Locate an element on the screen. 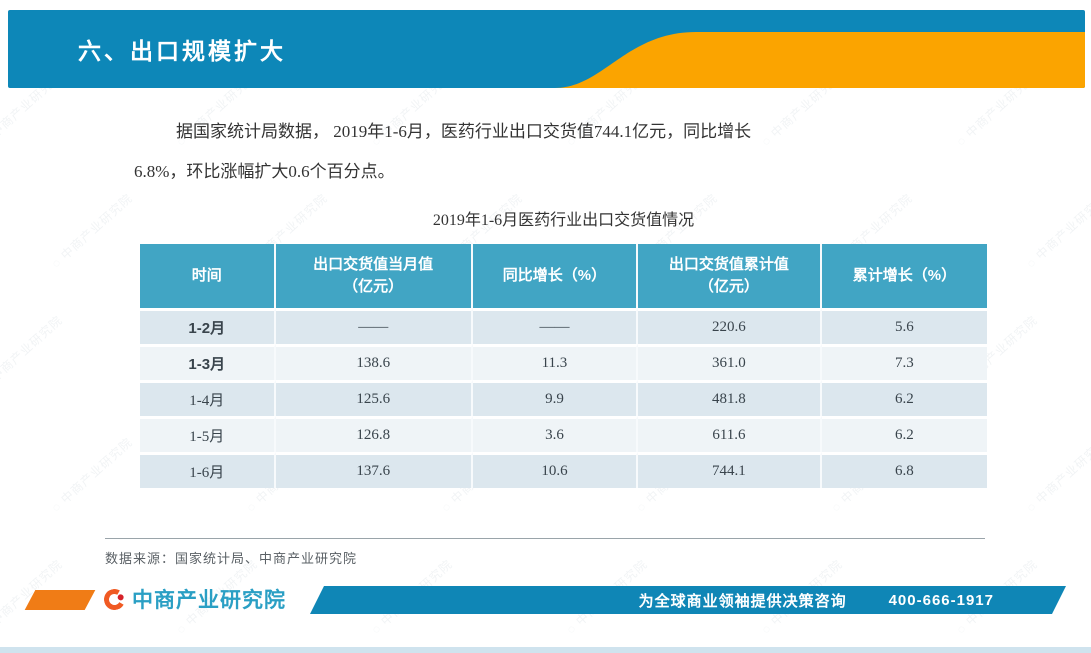 The height and width of the screenshot is (653, 1091). table-row: 1-3月 138.6 11.3 361.0 7.3 is located at coordinates (563, 362).